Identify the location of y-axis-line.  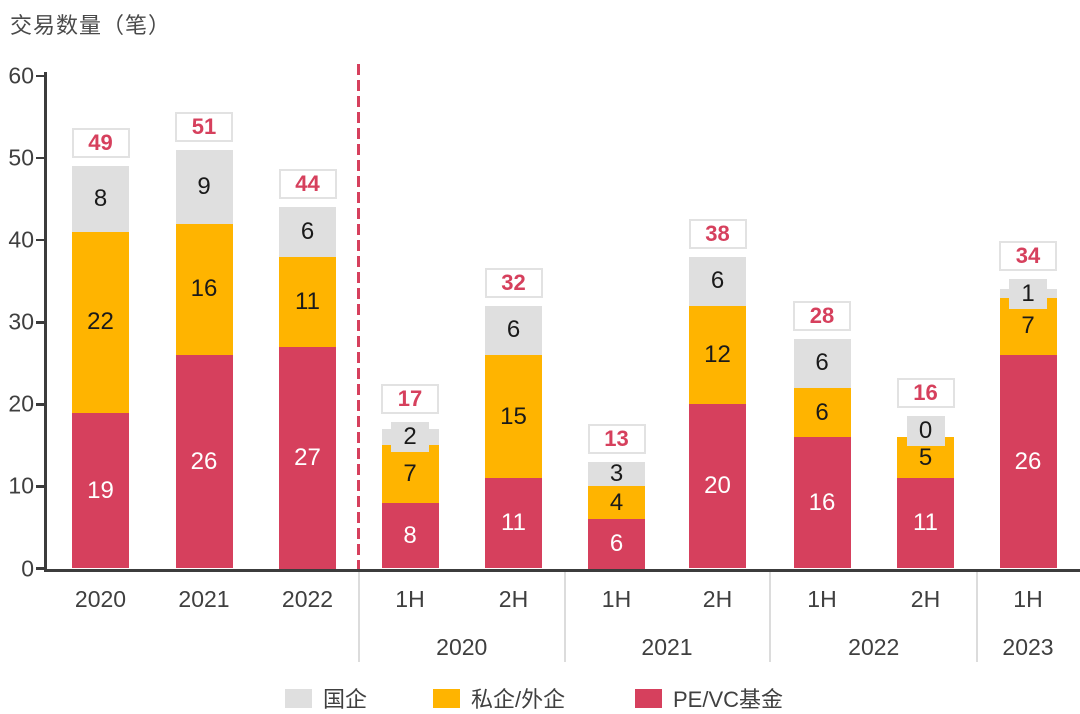
(45, 322).